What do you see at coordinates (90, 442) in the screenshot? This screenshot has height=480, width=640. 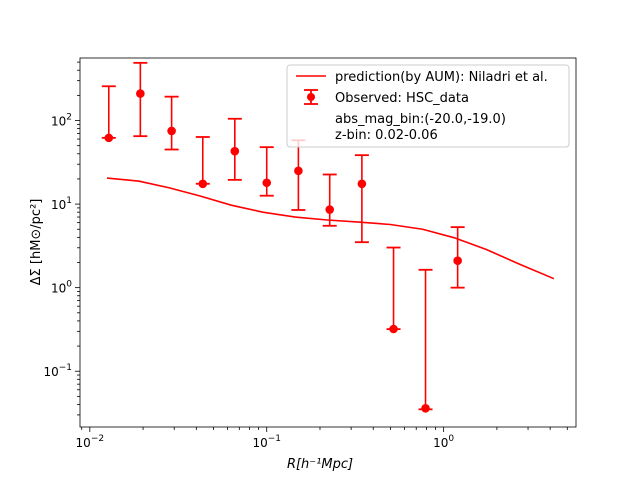 I see `x-tick-label-0: 10⁻²` at bounding box center [90, 442].